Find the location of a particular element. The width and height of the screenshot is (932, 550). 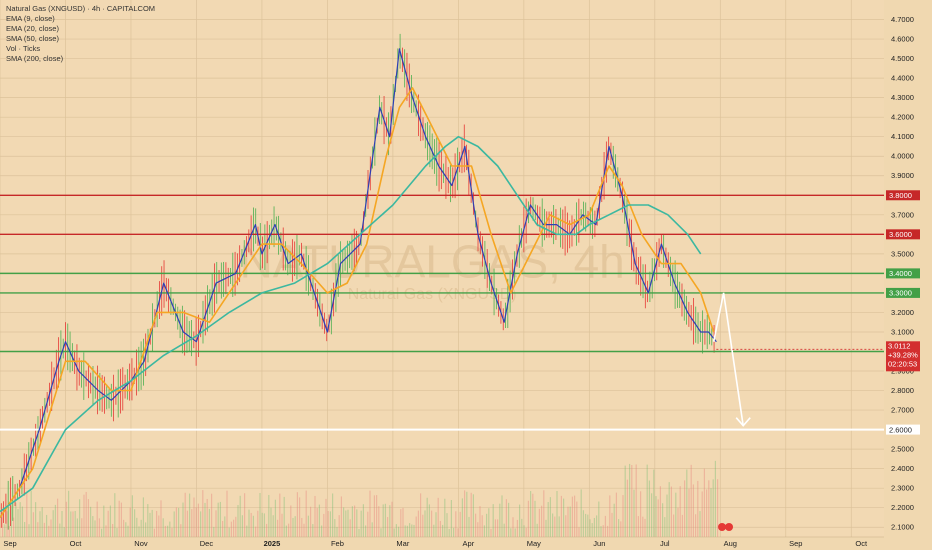

y-tick-label: 3.5000 is located at coordinates (902, 253).